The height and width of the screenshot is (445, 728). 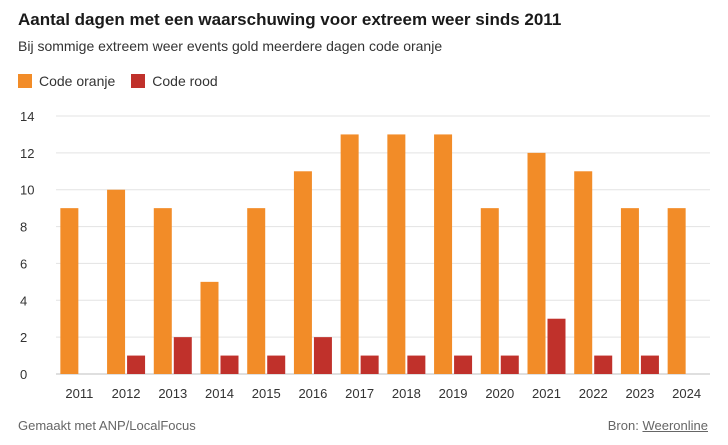 What do you see at coordinates (536, 263) in the screenshot?
I see `bar-code-oranje-2021` at bounding box center [536, 263].